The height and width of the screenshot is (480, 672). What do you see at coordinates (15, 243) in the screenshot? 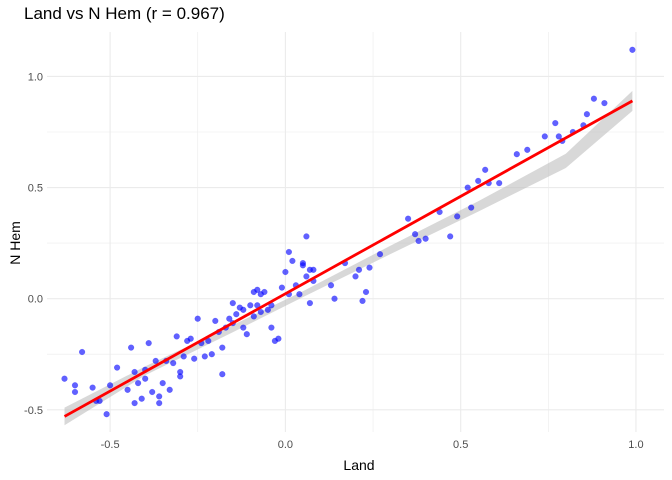
I see `y-axis-title: N Hem` at bounding box center [15, 243].